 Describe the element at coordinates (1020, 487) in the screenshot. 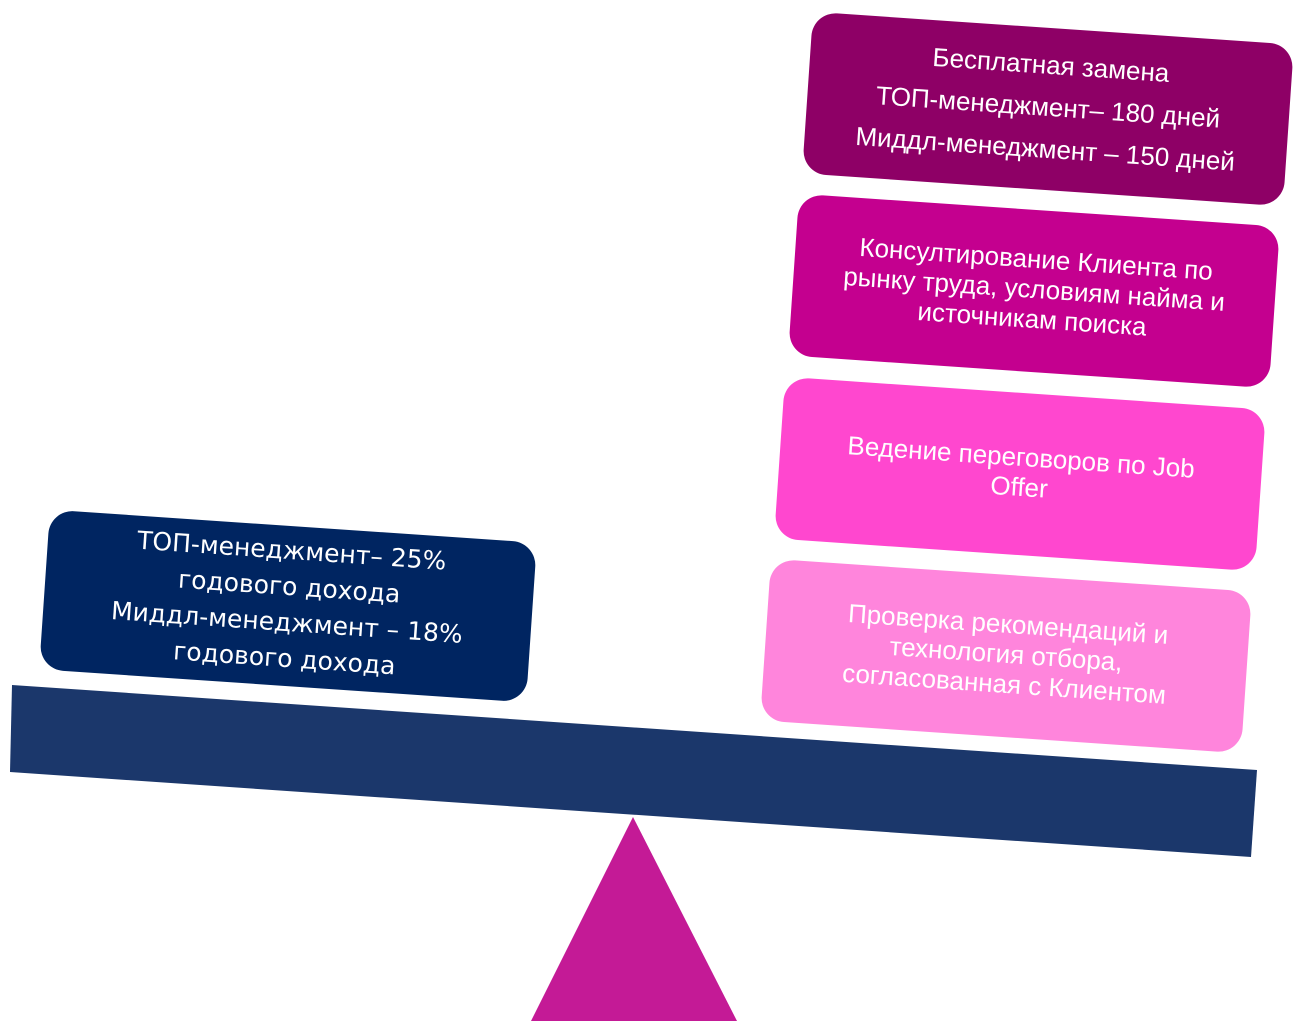

I see `box-text: Offer` at that location.